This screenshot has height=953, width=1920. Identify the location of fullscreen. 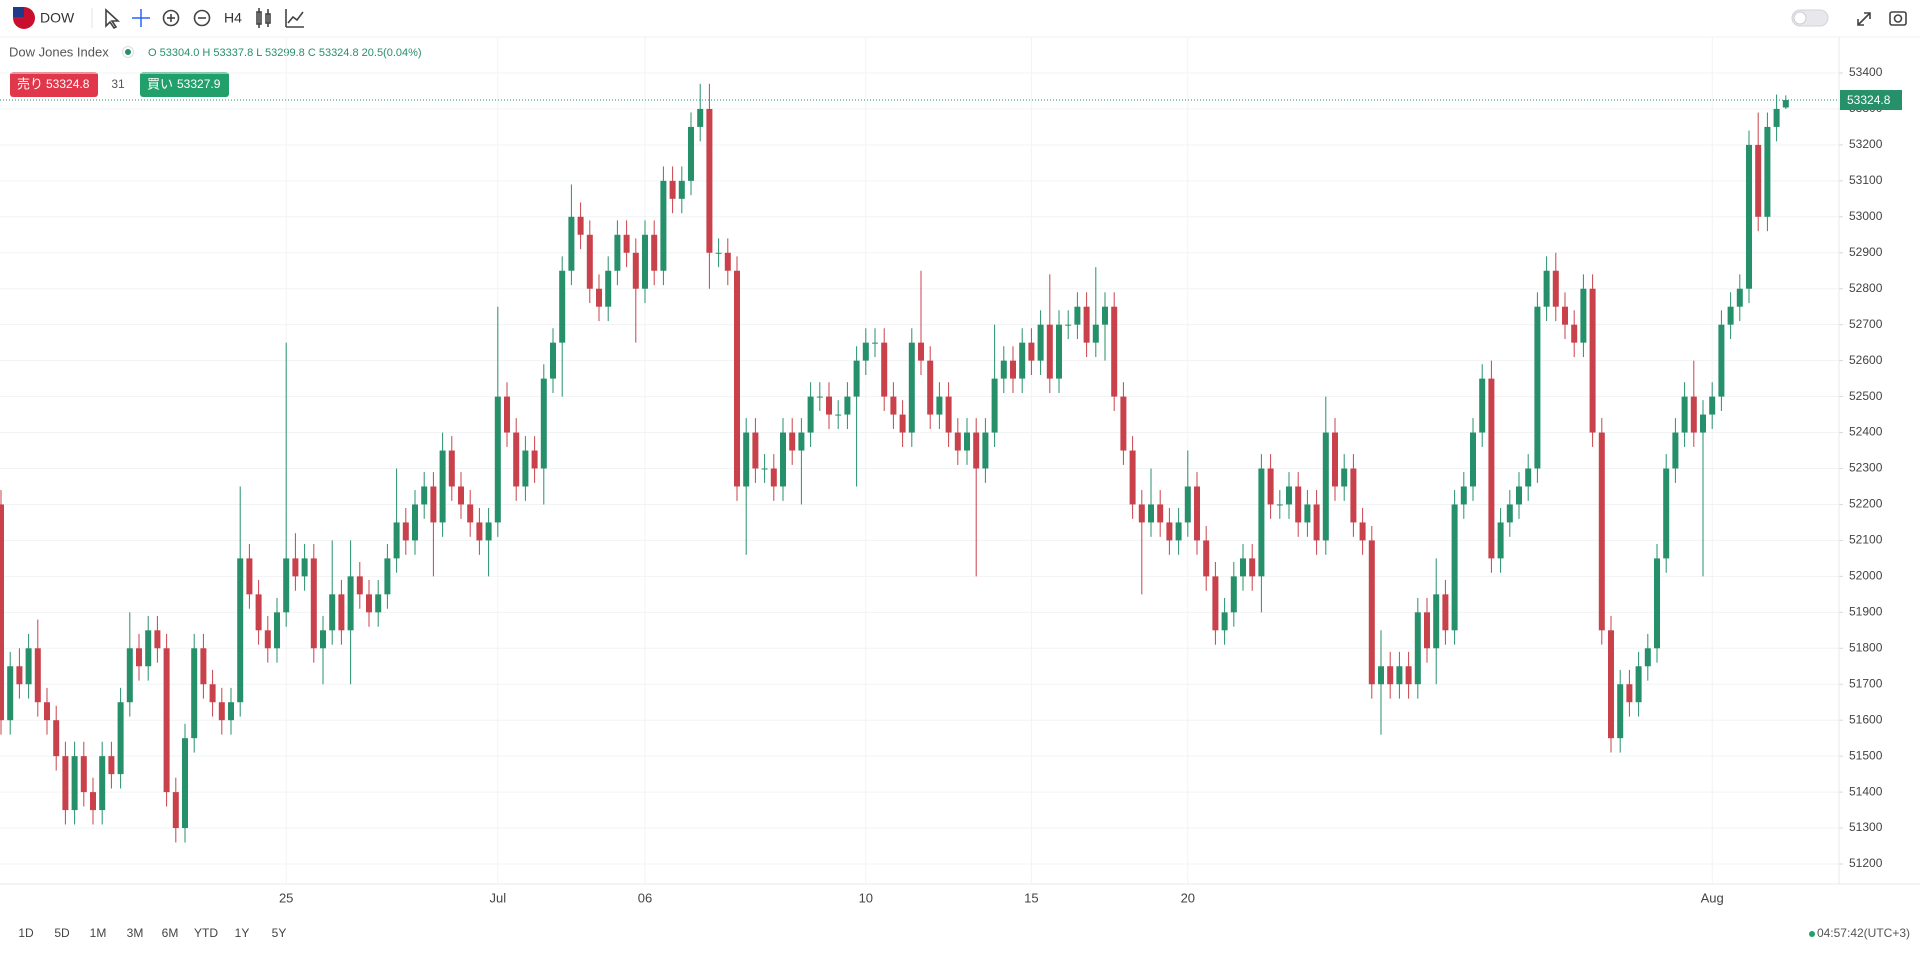
(1864, 19).